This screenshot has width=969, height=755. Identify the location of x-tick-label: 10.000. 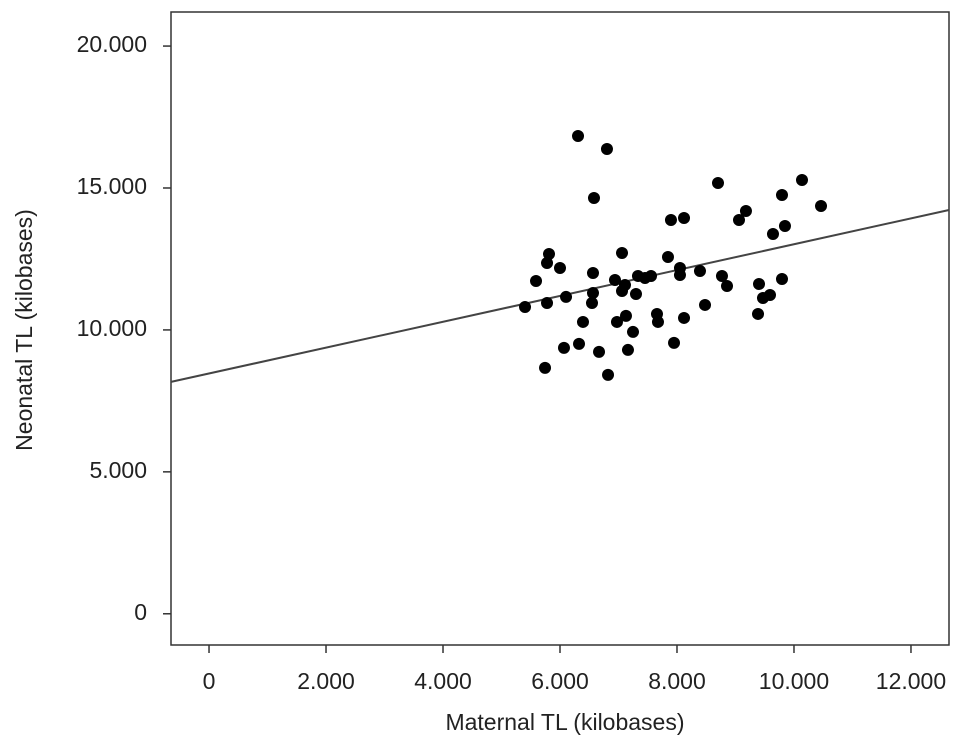
(794, 681).